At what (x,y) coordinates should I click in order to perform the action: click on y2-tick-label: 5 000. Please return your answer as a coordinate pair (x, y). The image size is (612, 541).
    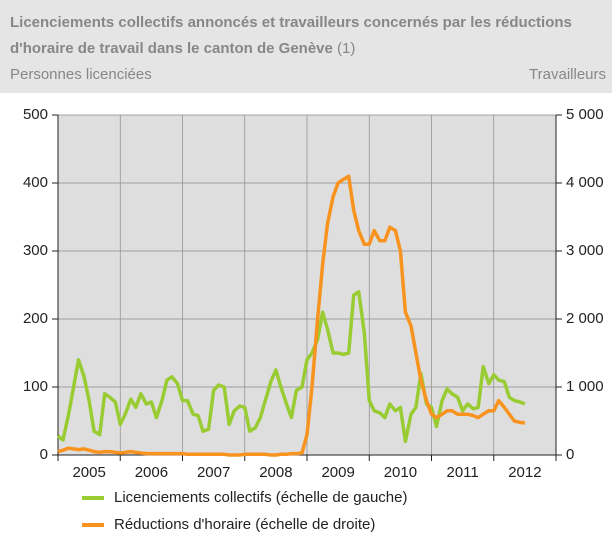
    Looking at the image, I should click on (585, 114).